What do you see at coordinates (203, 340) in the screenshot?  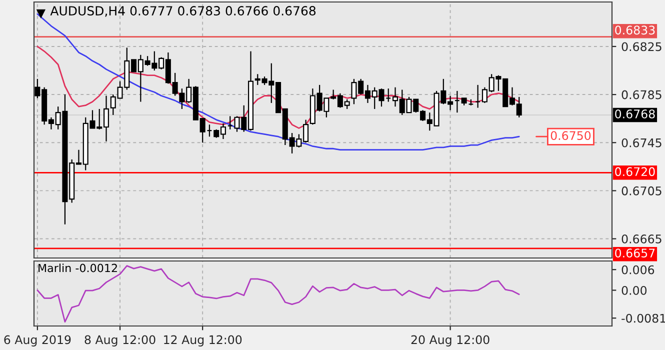 I see `x-tick-label: 12 Aug 12:00` at bounding box center [203, 340].